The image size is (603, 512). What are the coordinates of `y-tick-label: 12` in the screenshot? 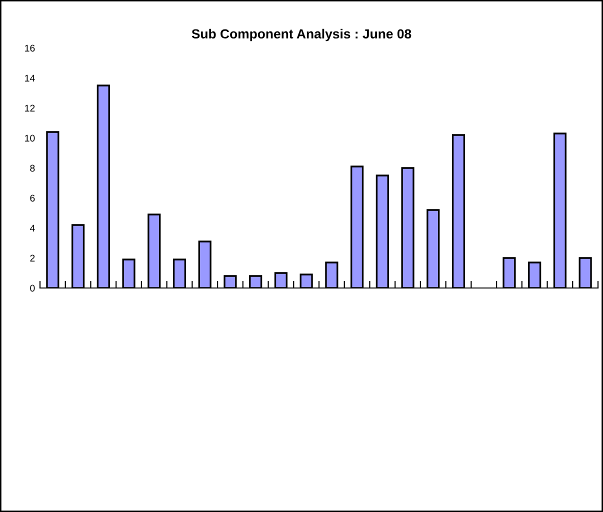 It's located at (30, 108).